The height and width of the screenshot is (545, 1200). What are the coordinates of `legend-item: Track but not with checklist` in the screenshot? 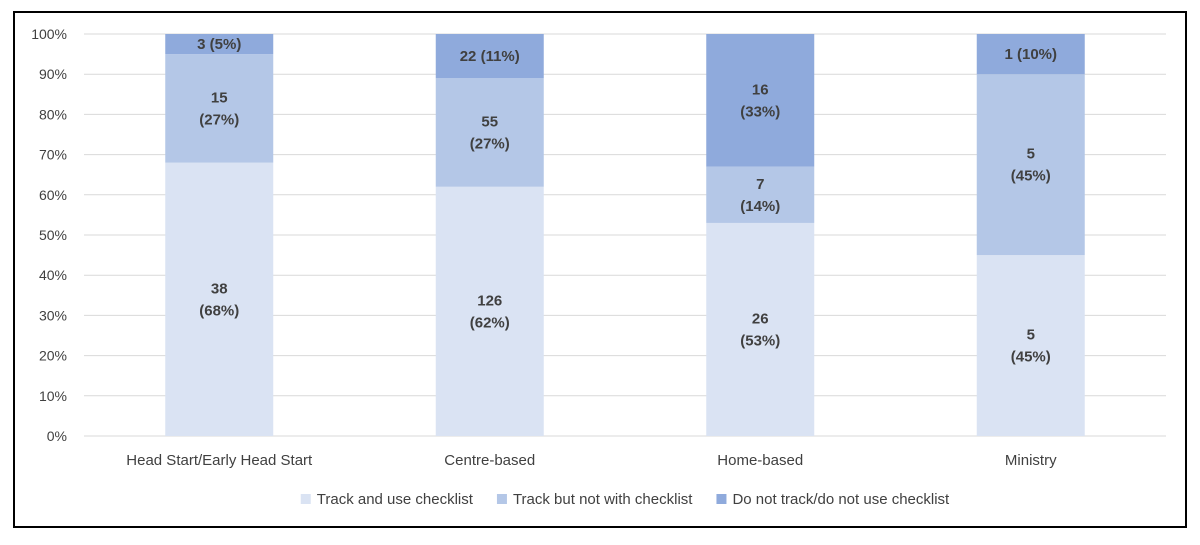 It's located at (594, 499).